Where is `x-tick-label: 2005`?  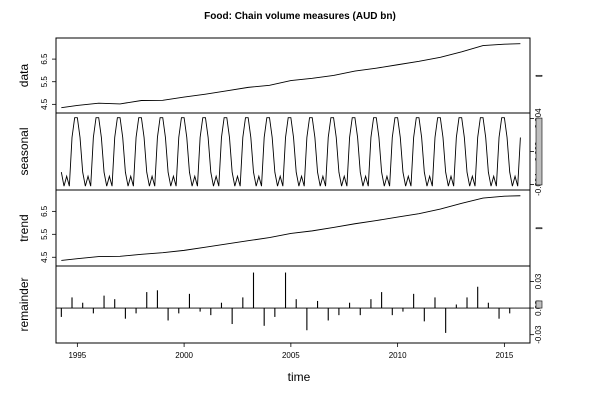
x-tick-label: 2005 is located at coordinates (291, 355).